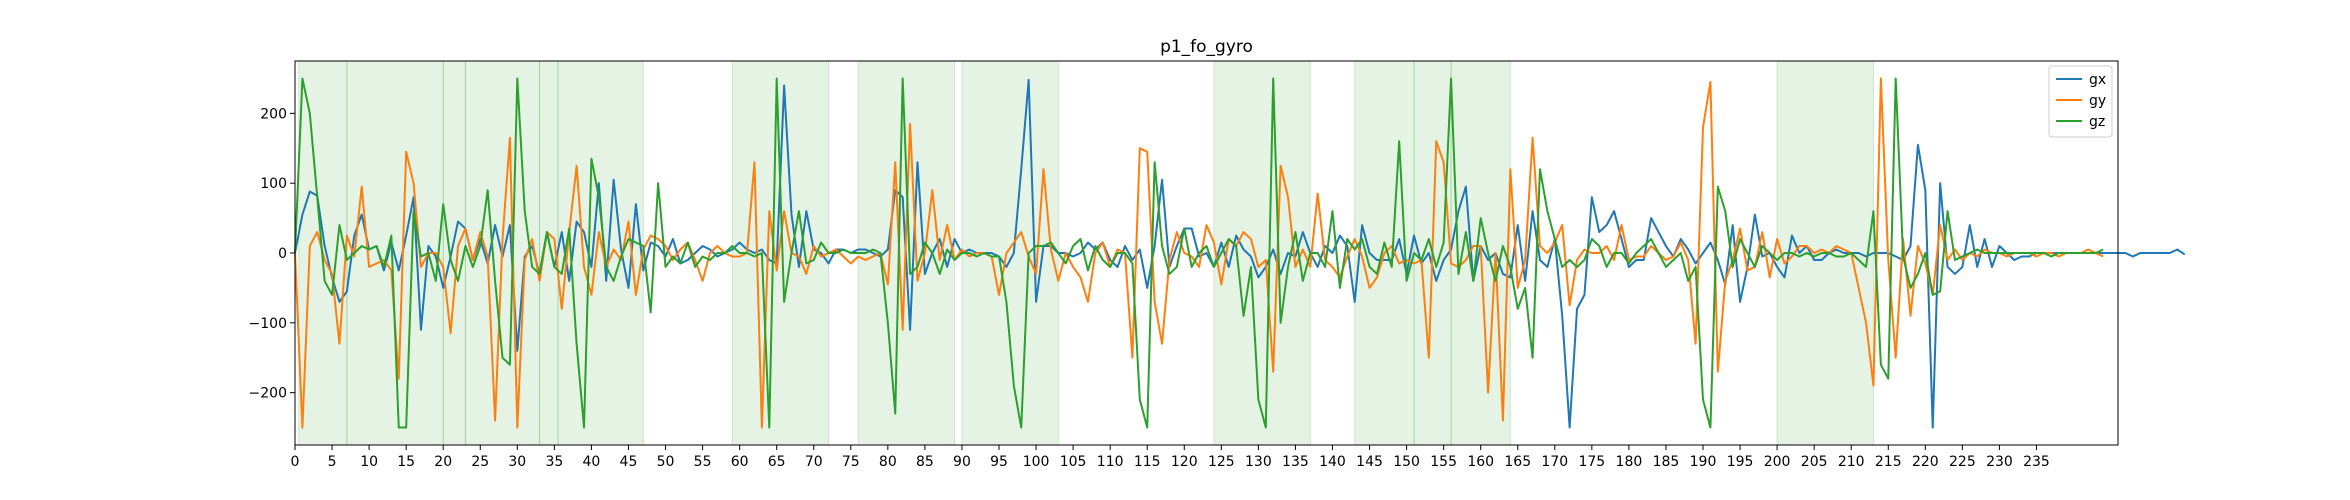 This screenshot has width=2350, height=500. What do you see at coordinates (1888, 462) in the screenshot?
I see `x-tick-label: 215` at bounding box center [1888, 462].